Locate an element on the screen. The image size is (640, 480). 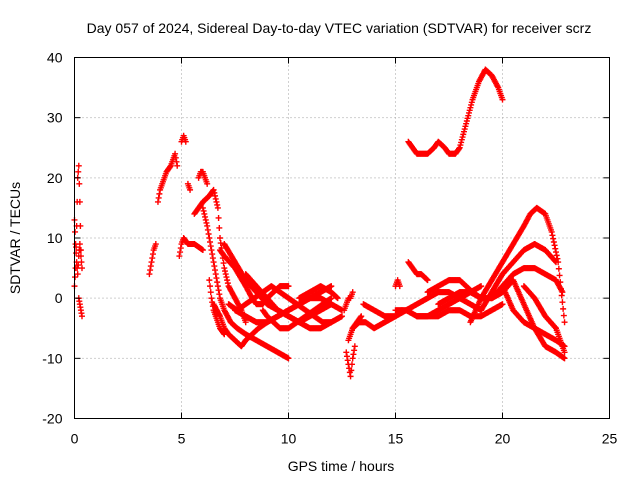
series-s21 is located at coordinates (350, 361).